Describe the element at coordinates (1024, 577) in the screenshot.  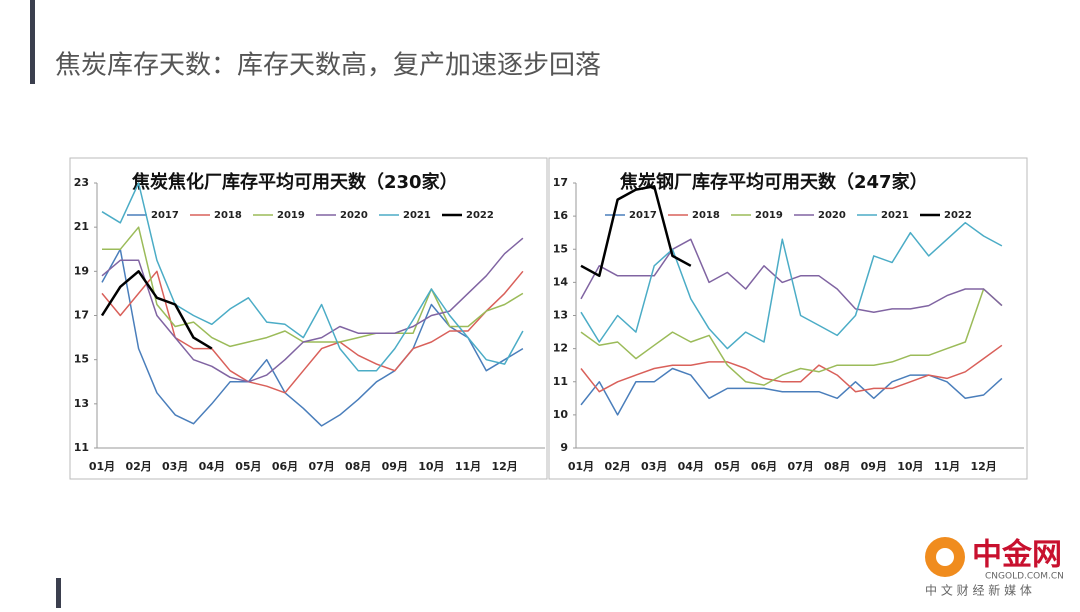
I see `logo-domain: CNGOLD.COM.CN` at that location.